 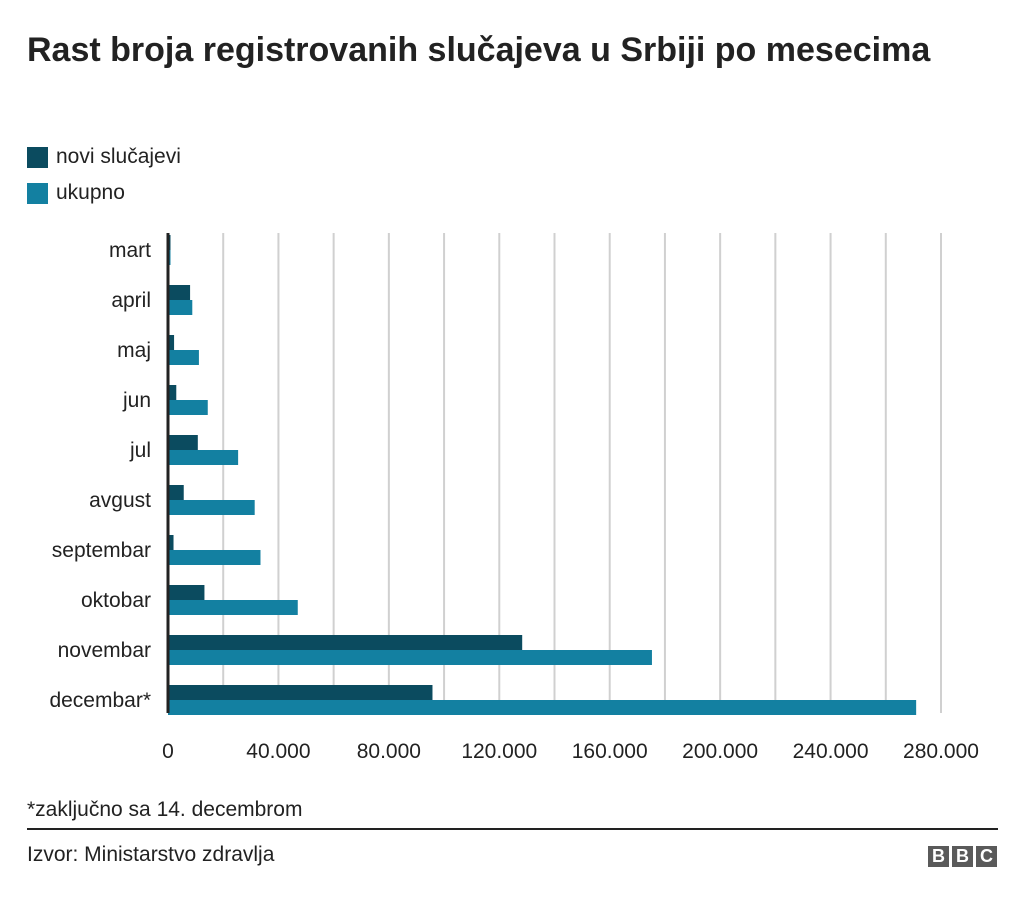 I want to click on x-tick-label: 200.000, so click(x=720, y=751).